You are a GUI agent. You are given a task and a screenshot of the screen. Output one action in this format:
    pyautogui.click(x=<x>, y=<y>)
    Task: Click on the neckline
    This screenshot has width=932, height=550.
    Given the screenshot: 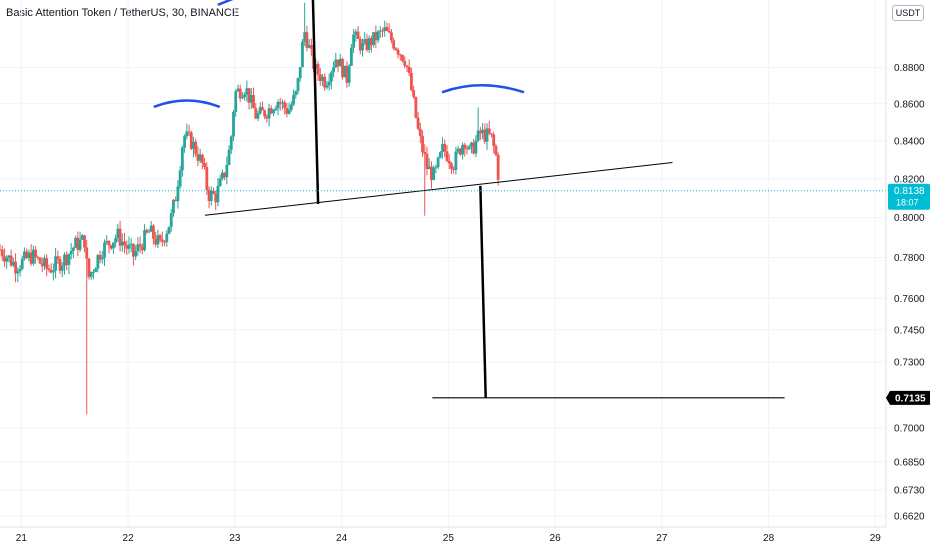 What is the action you would take?
    pyautogui.click(x=438, y=189)
    